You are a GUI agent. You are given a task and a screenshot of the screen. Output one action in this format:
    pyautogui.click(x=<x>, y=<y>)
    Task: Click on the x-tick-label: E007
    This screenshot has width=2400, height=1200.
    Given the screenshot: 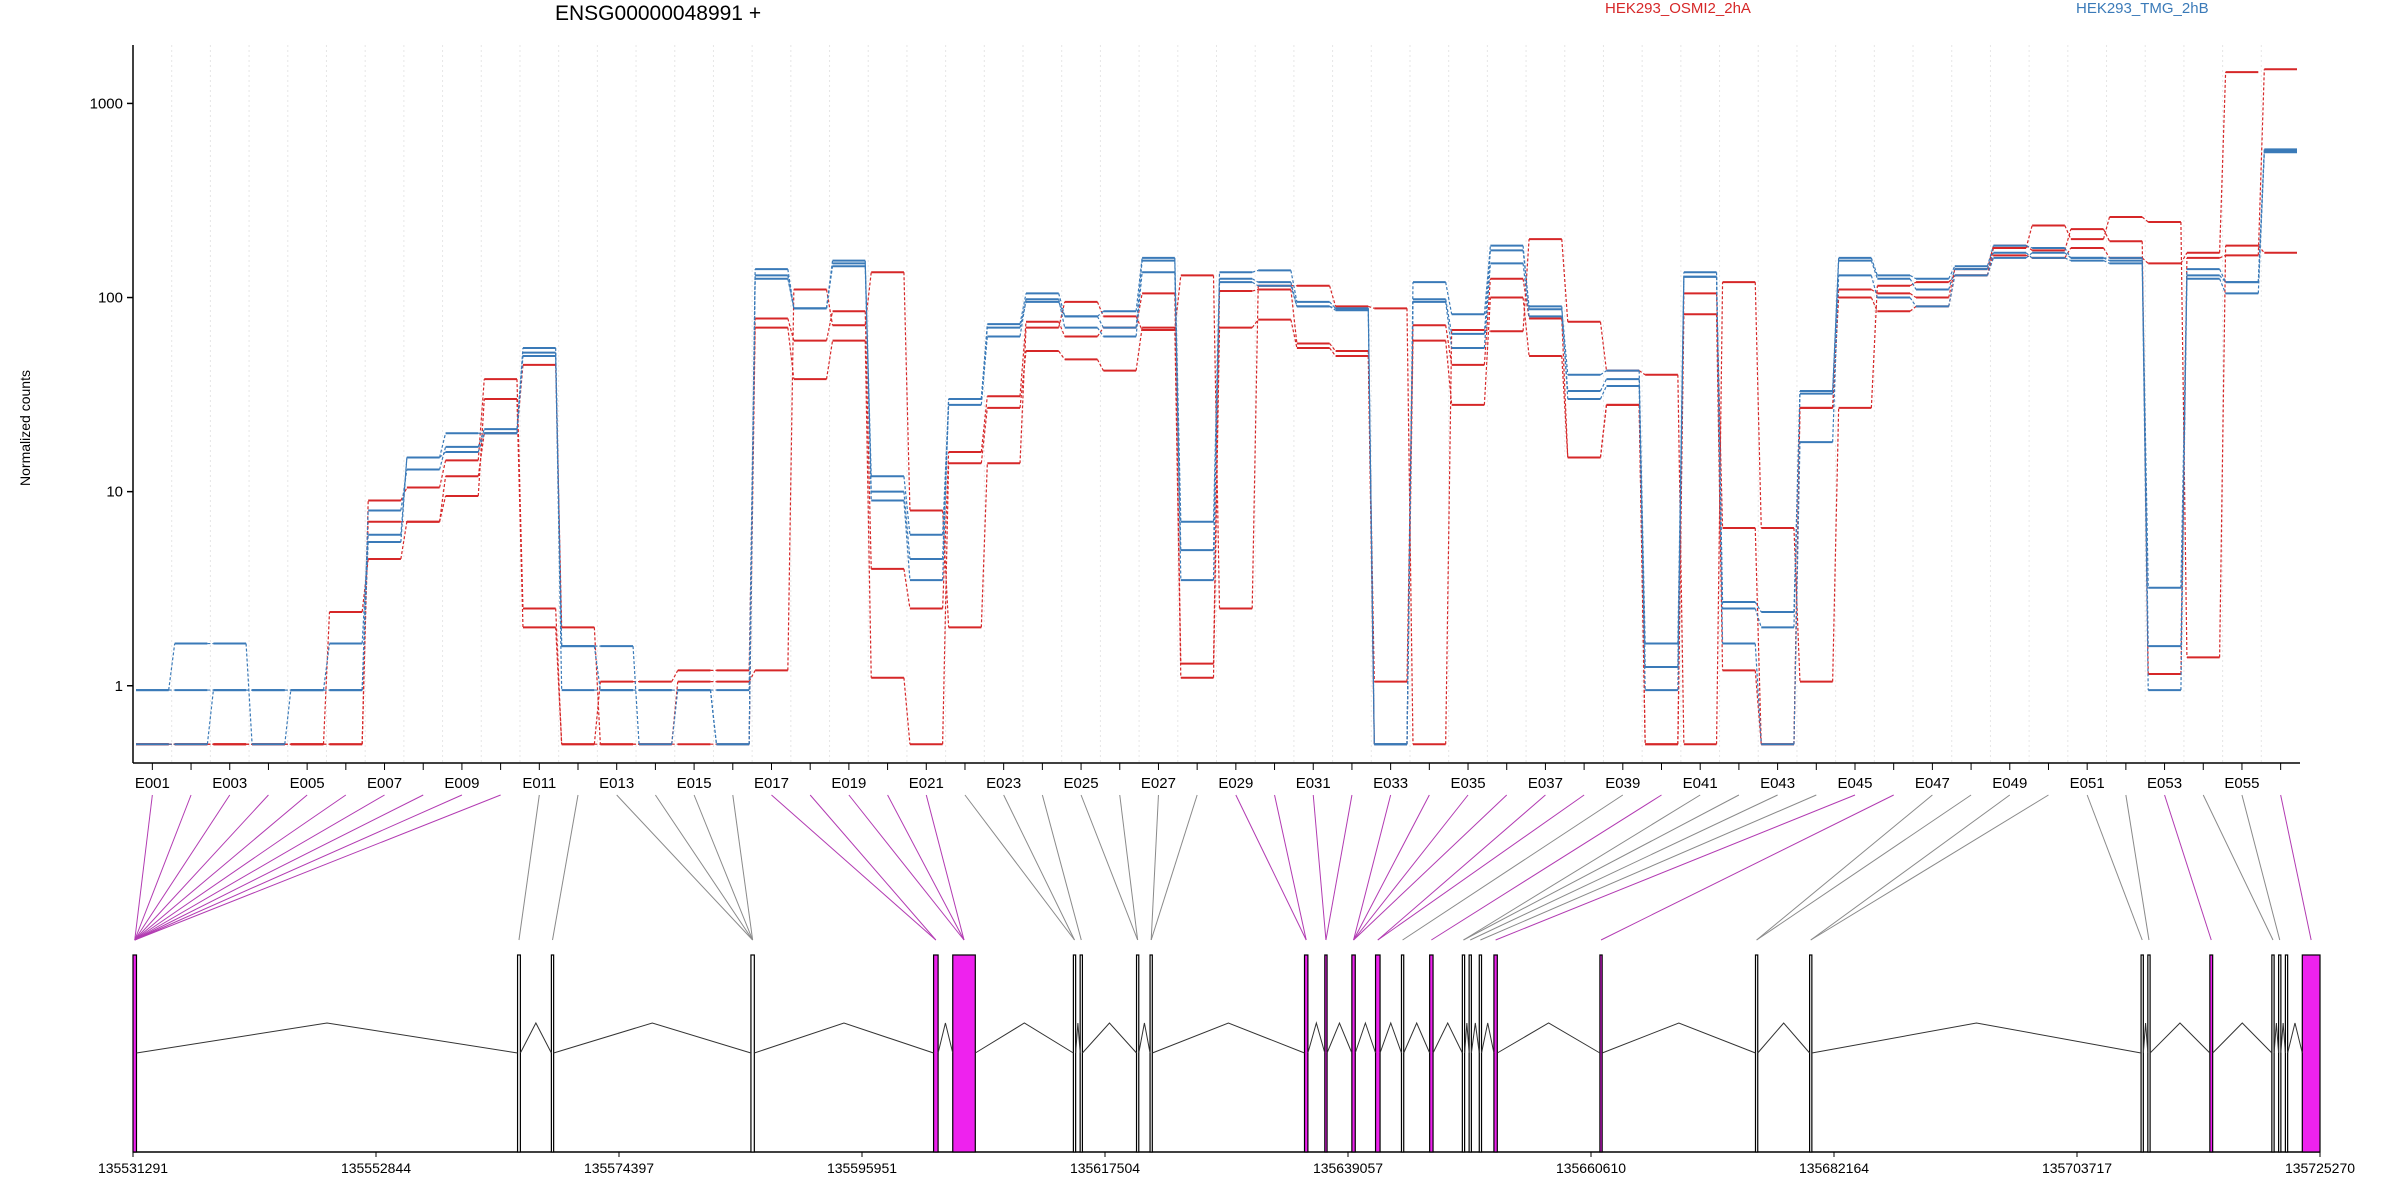 What is the action you would take?
    pyautogui.click(x=384, y=783)
    